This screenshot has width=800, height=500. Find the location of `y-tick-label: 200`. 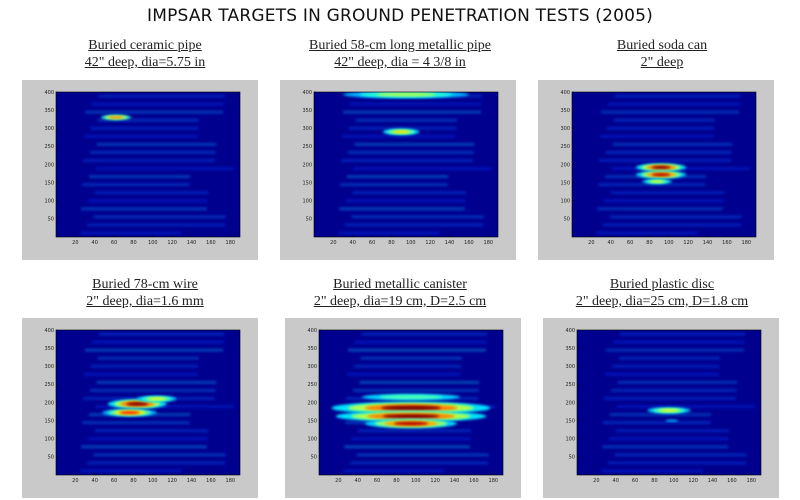

y-tick-label: 200 is located at coordinates (307, 165).